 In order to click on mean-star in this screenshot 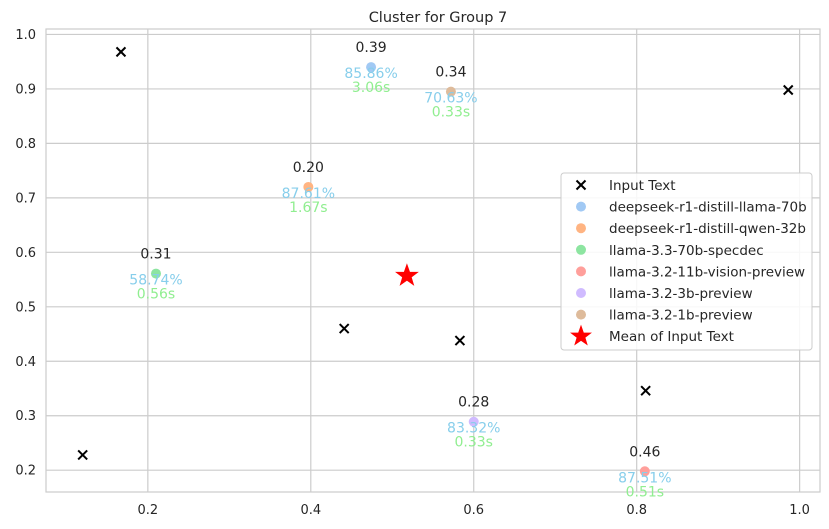, I will do `click(407, 274)`.